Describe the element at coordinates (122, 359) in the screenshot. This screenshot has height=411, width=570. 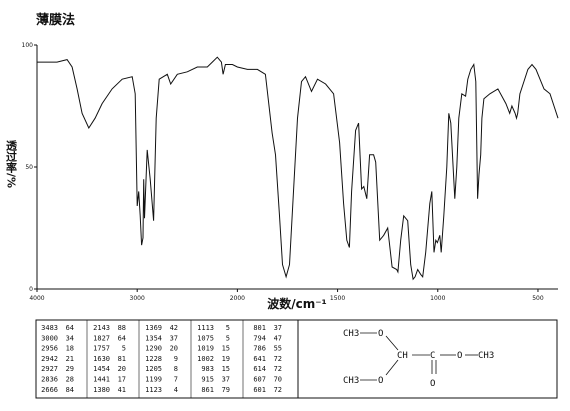
I see `peak-transmittance: 81` at that location.